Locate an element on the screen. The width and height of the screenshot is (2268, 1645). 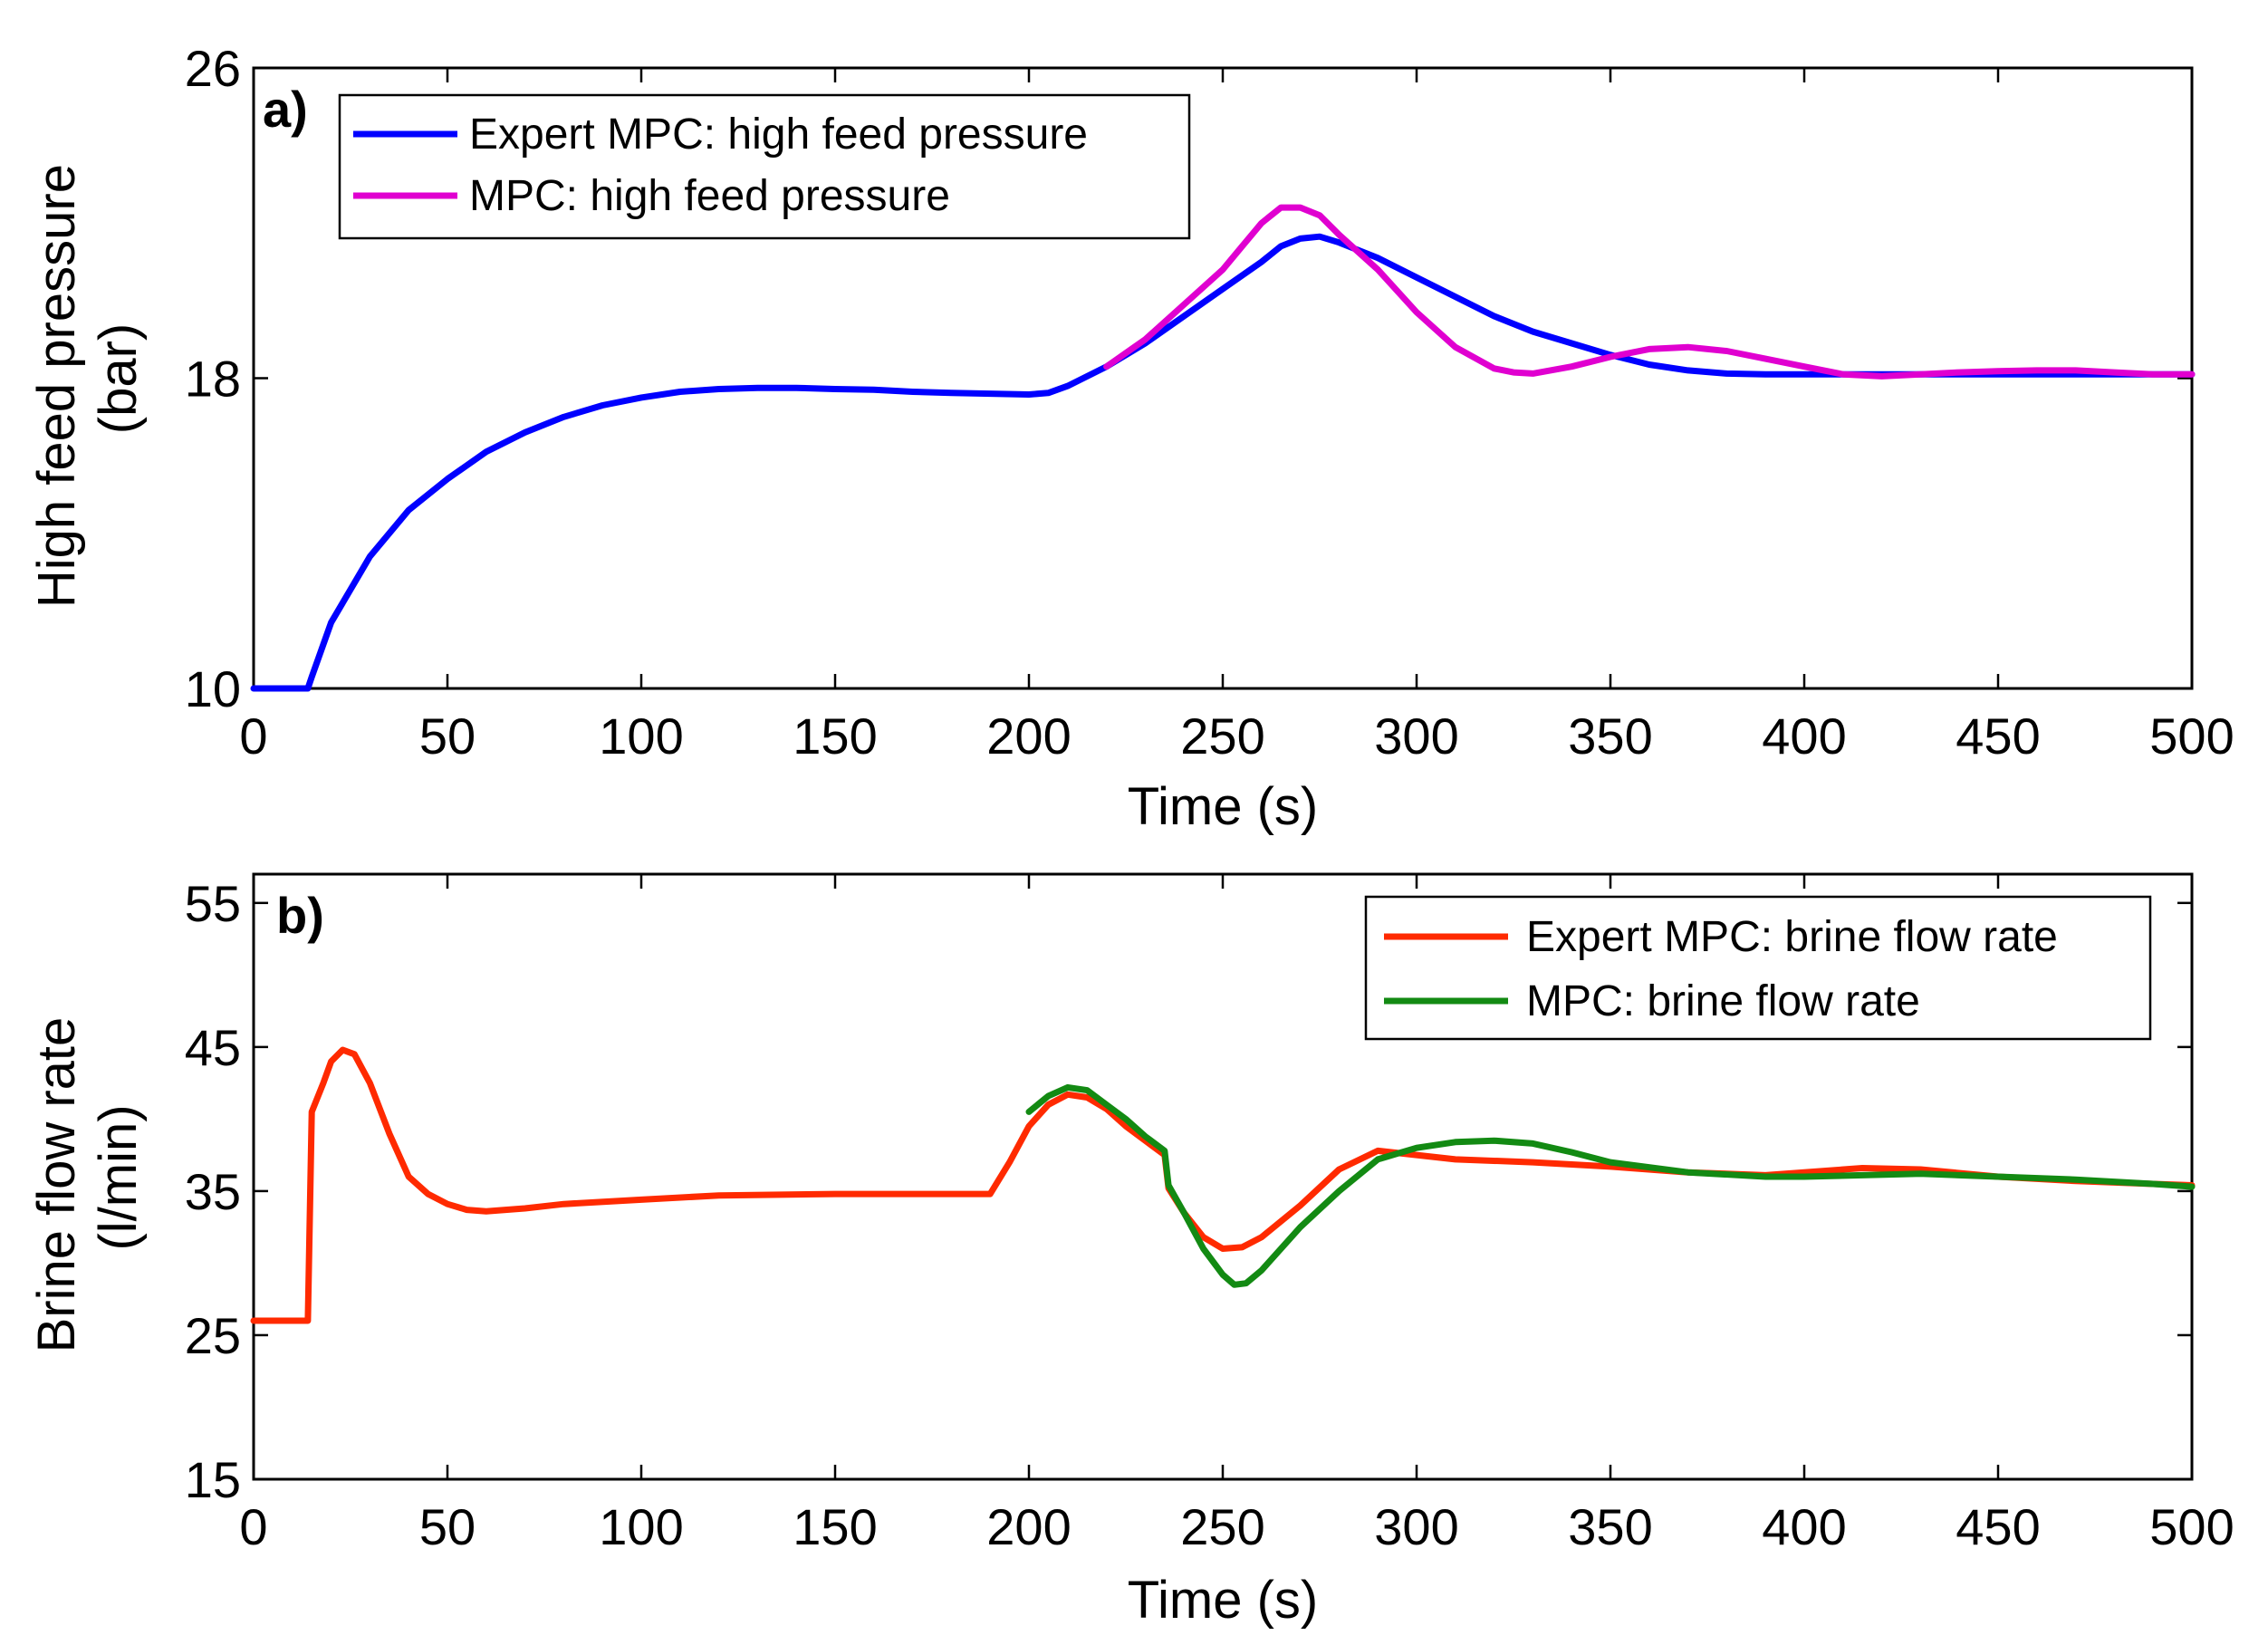
panel-b-x-tick-label: 50 is located at coordinates (448, 1526).